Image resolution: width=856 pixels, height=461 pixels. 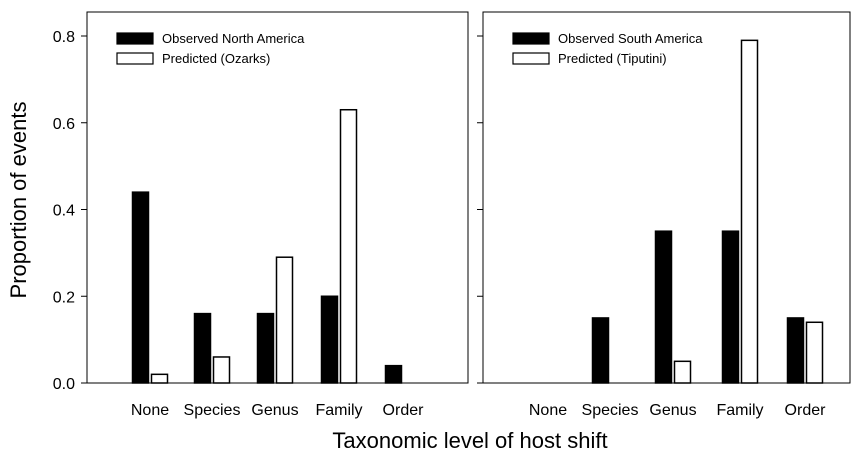 I want to click on y-tick-label: 0.6, so click(x=64, y=124).